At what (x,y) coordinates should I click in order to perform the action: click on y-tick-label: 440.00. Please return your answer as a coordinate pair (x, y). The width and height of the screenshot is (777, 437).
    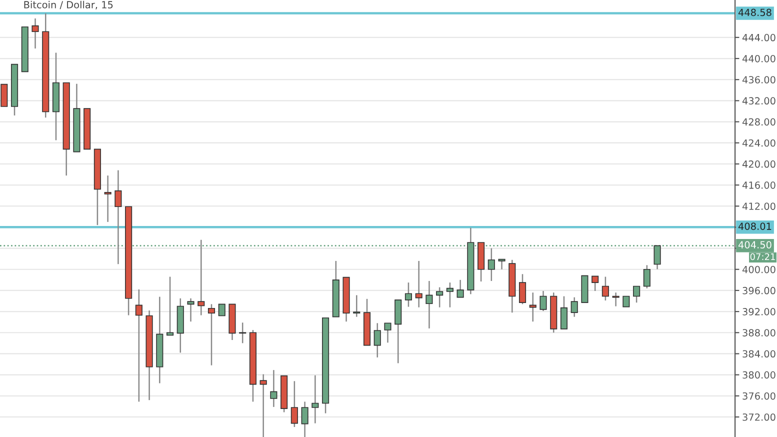
    Looking at the image, I should click on (759, 58).